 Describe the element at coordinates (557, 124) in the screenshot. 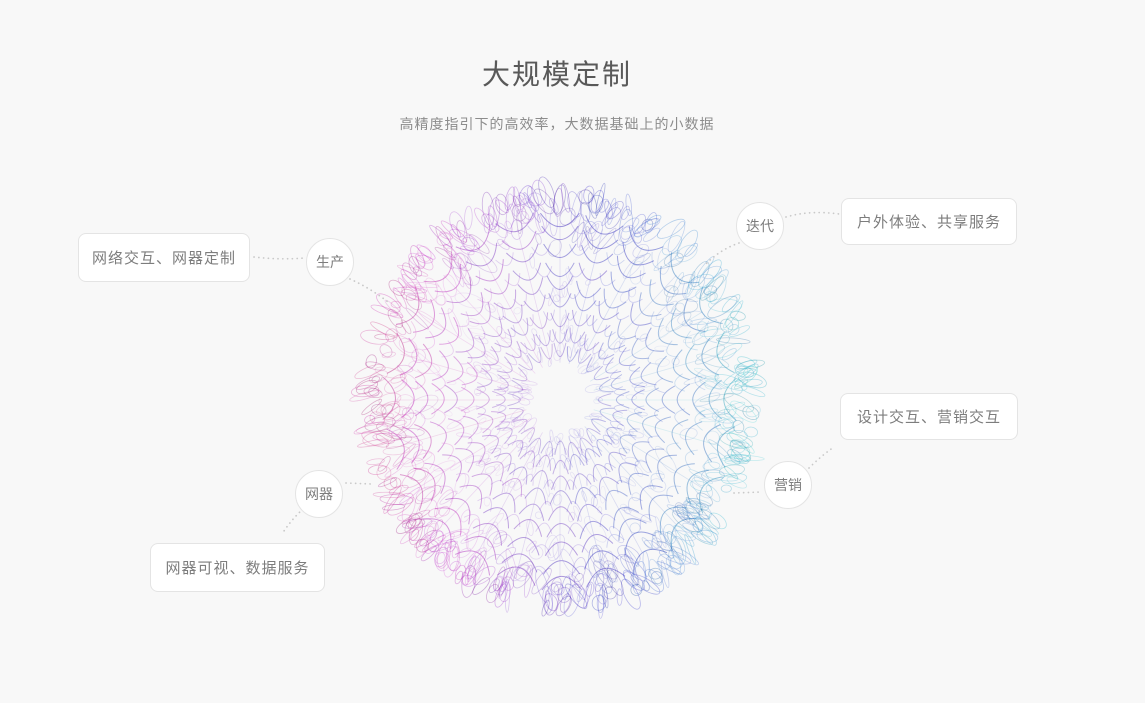

I see `page-subtitle: 高精度指引下的高效率，大数据基础上的小数据` at that location.